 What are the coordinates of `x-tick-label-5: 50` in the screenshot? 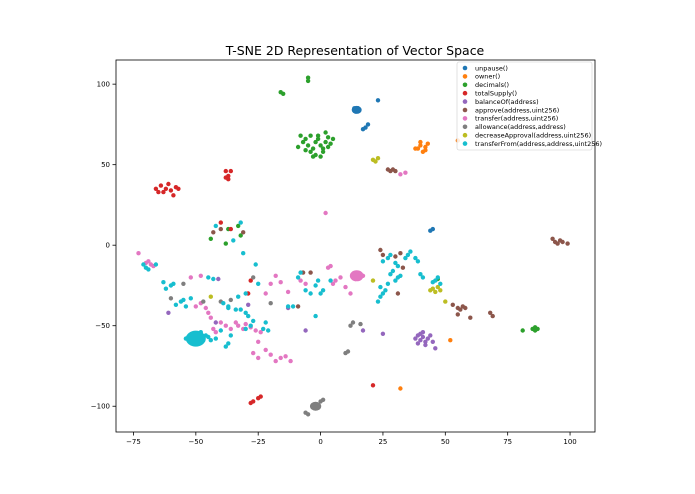 It's located at (445, 442).